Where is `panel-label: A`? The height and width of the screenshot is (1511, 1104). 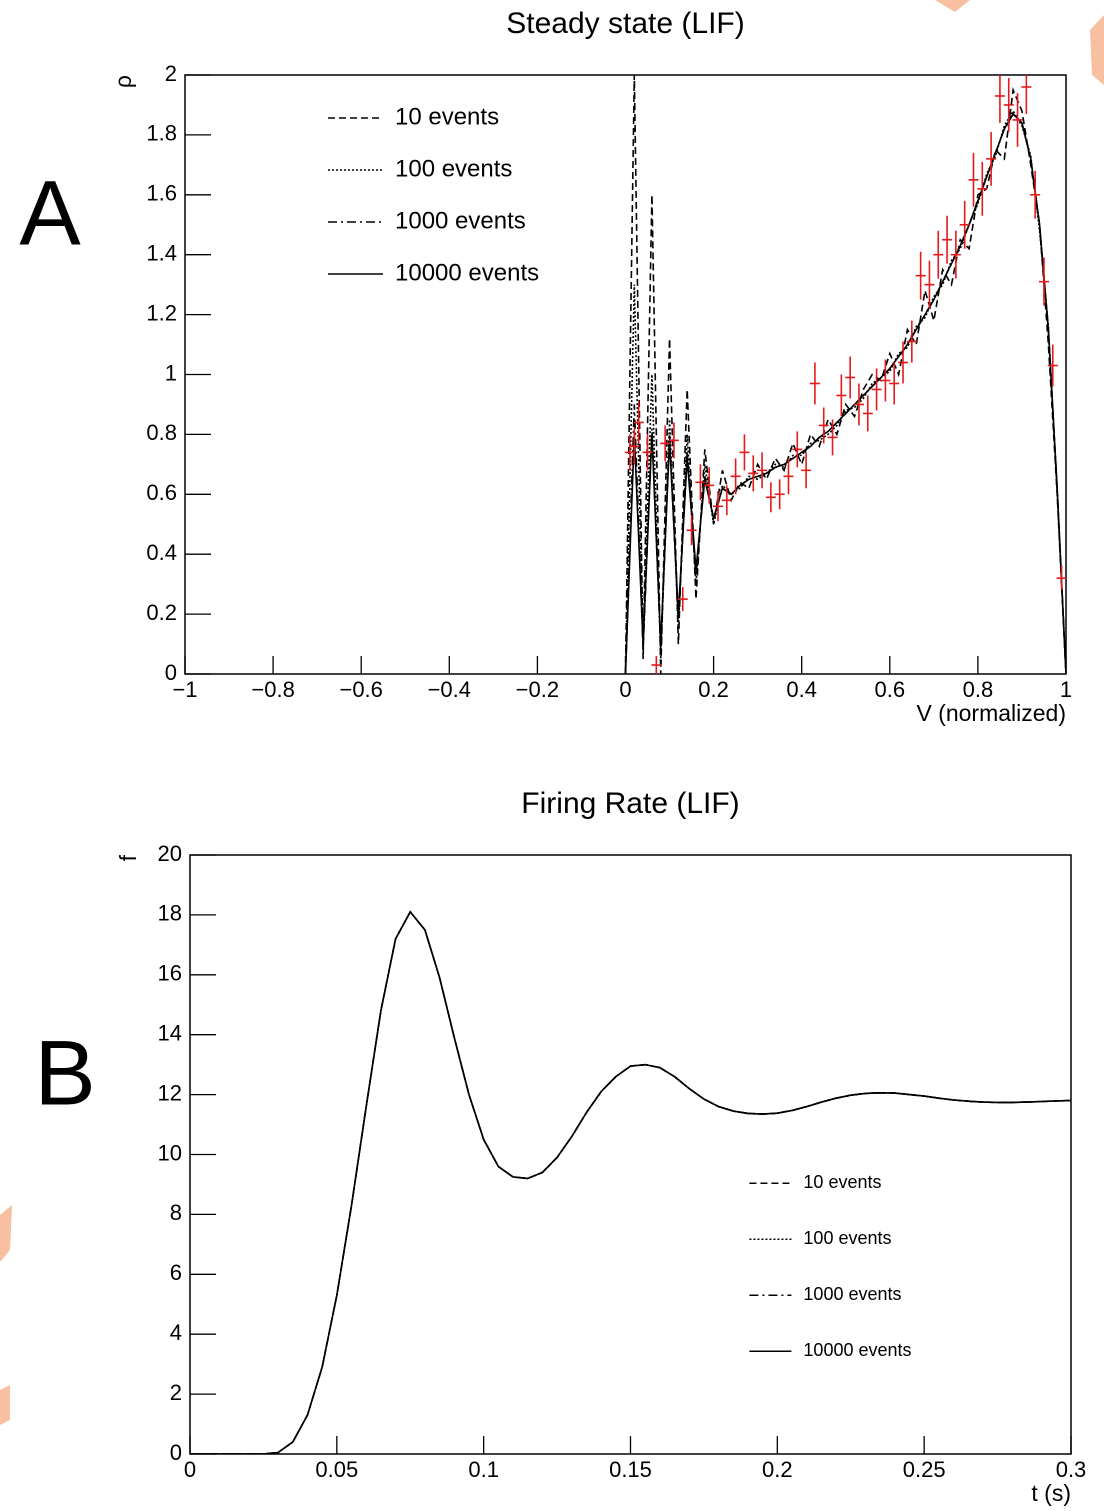
panel-label: A is located at coordinates (50, 213).